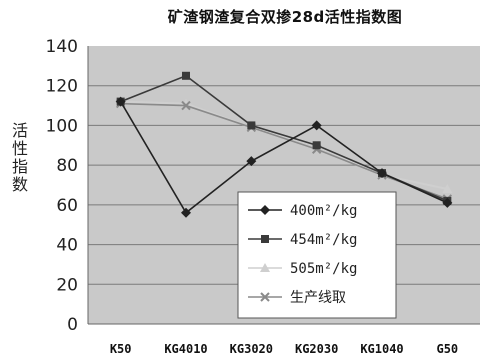 This screenshot has width=489, height=359. Describe the element at coordinates (323, 211) in the screenshot. I see `legend-label: 400m²/kg` at that location.